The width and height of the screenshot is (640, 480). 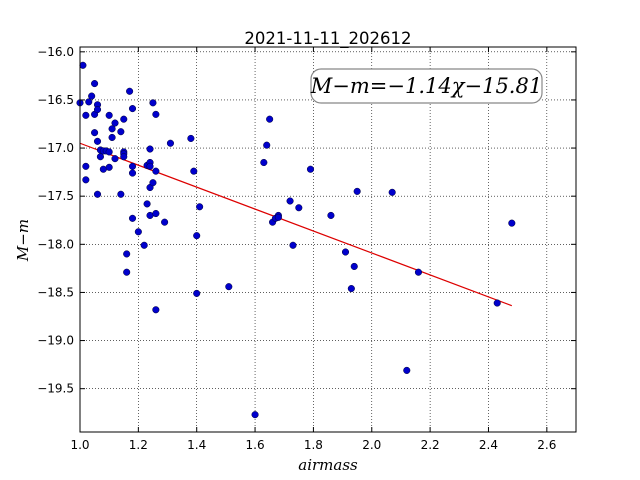 I want to click on x-tick-label: 2.6, so click(x=546, y=445).